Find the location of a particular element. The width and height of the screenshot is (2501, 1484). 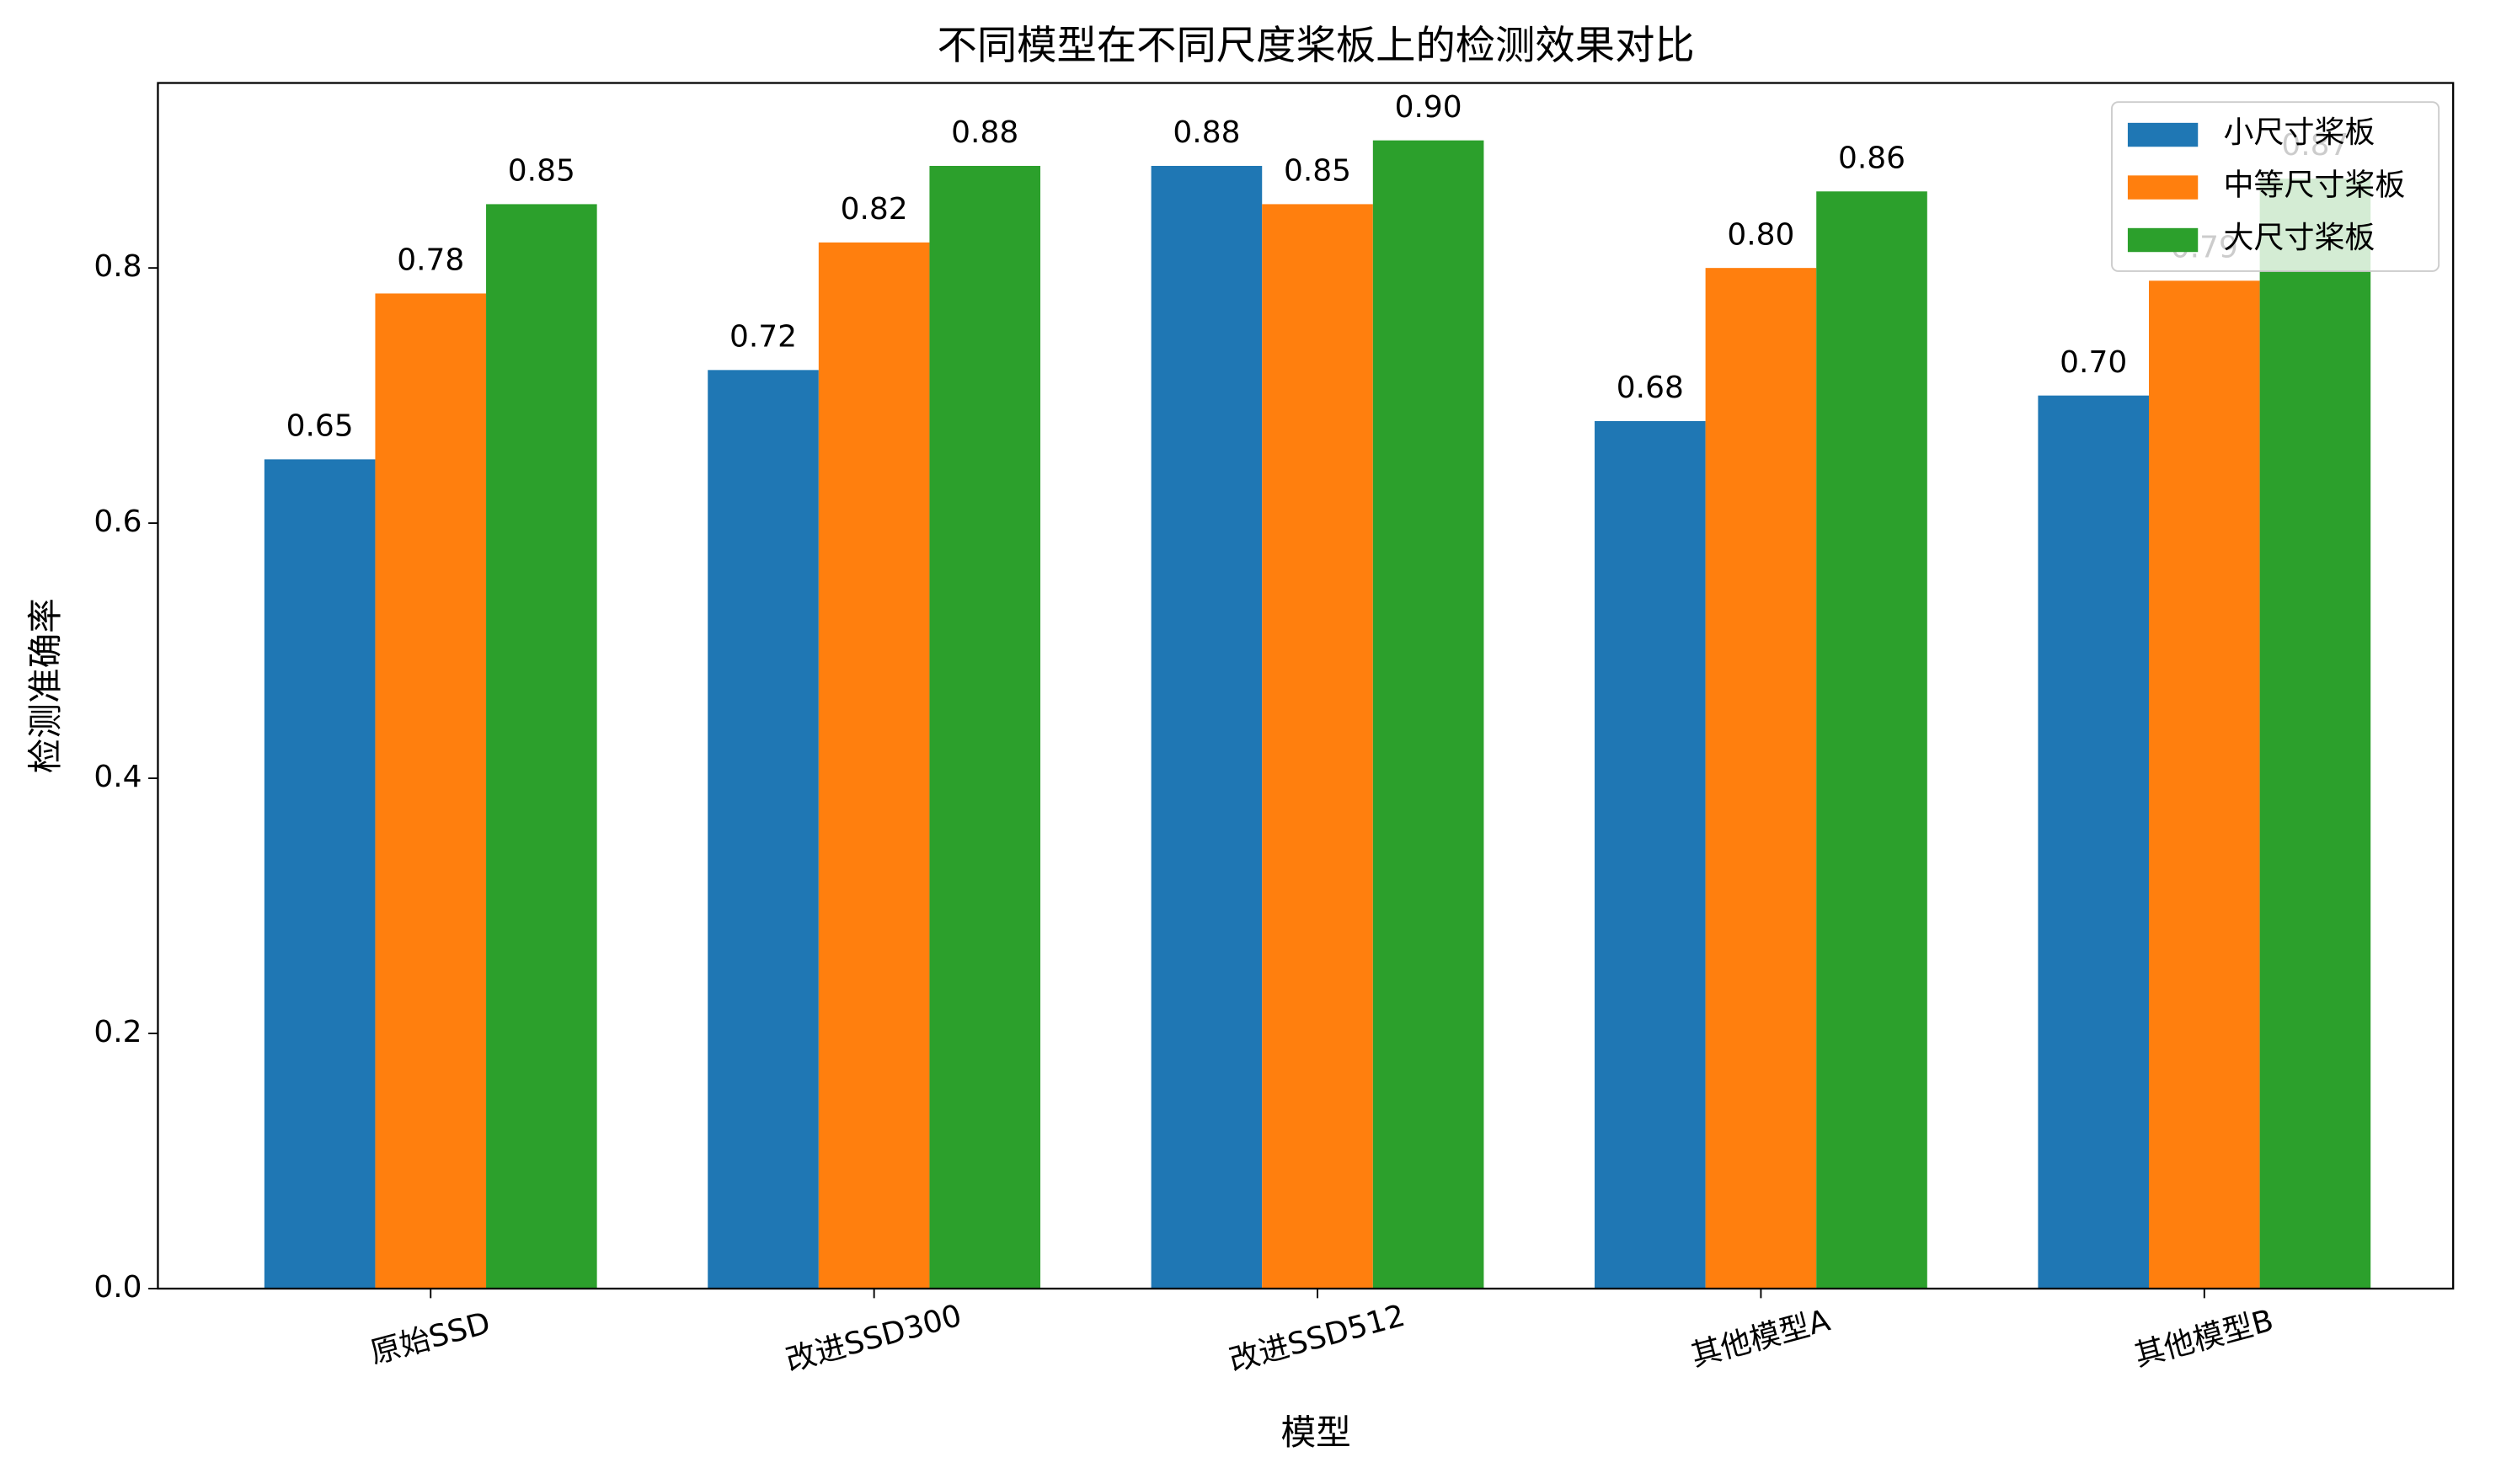

value-label: 0.82 is located at coordinates (874, 210).